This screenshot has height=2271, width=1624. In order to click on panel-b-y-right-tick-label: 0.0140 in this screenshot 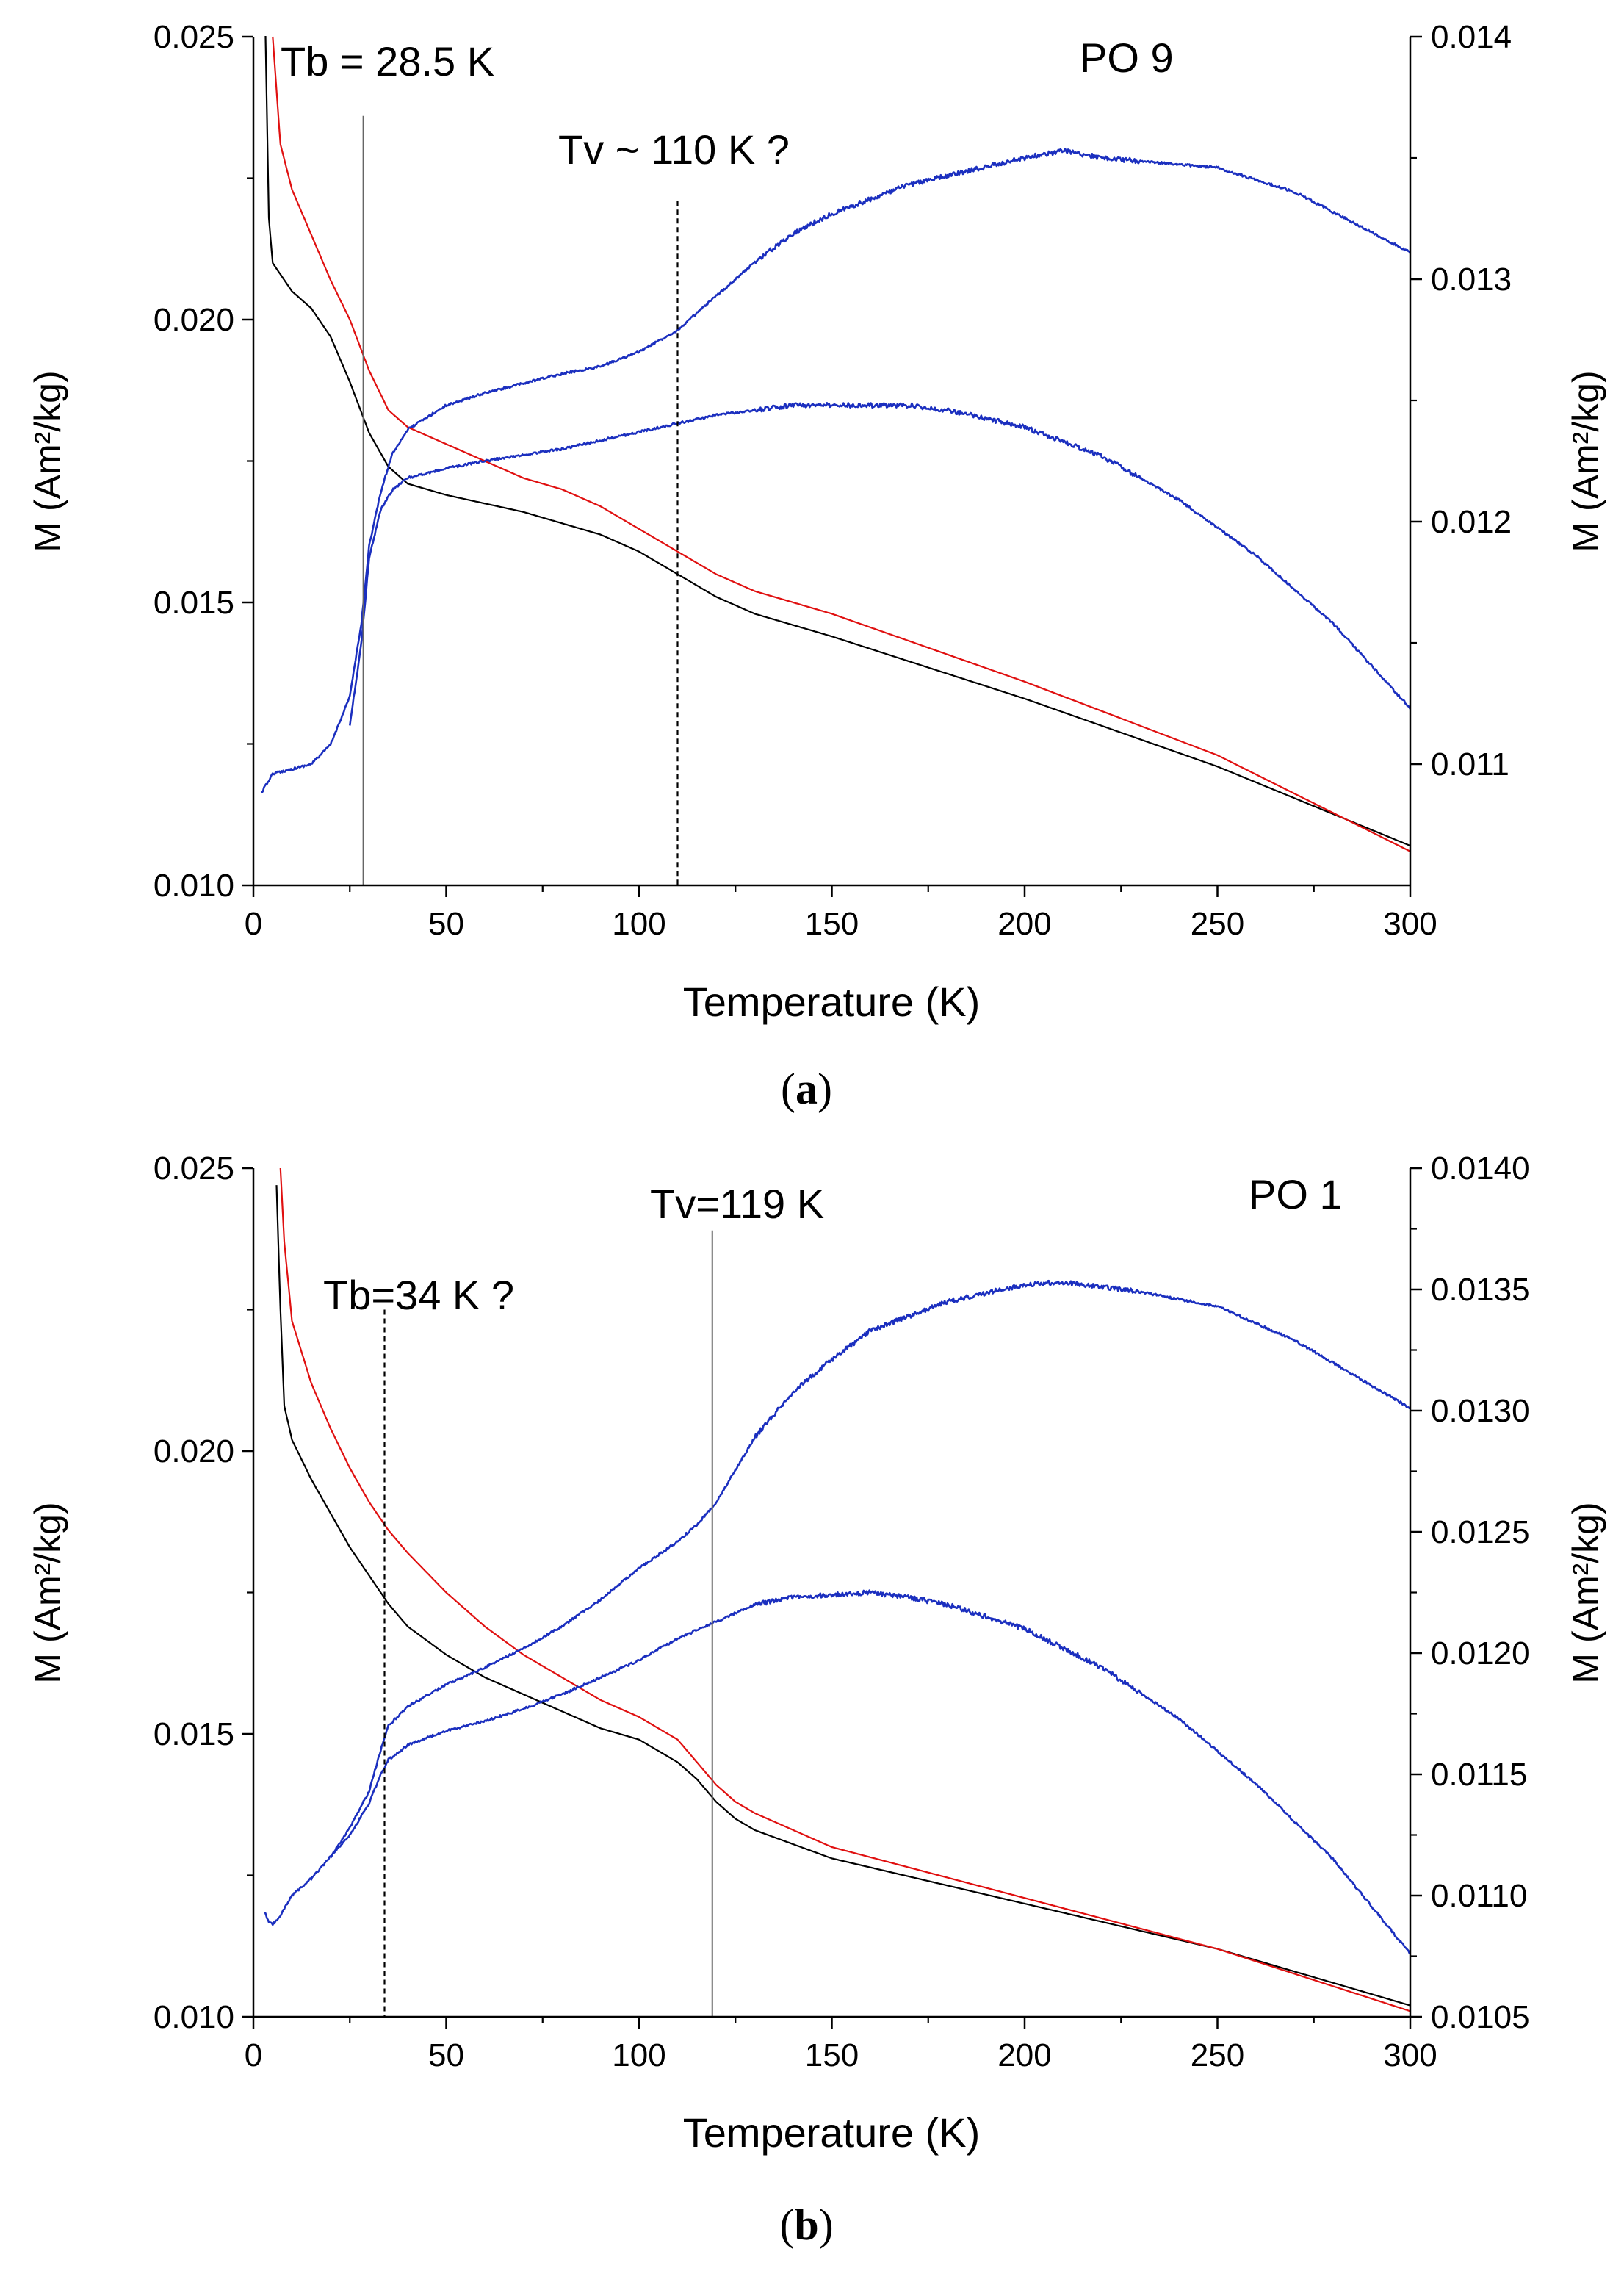, I will do `click(1480, 1169)`.